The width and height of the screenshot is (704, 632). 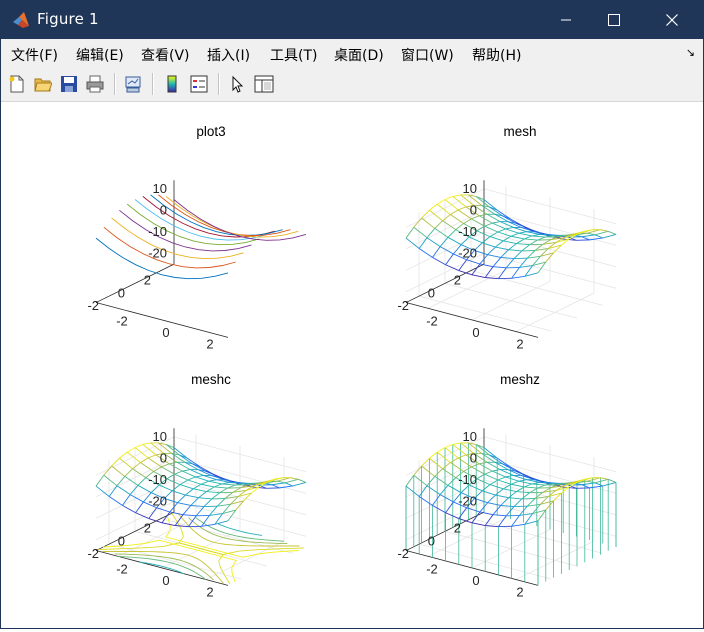 I want to click on dock-arrow-icon: ↘, so click(x=690, y=52).